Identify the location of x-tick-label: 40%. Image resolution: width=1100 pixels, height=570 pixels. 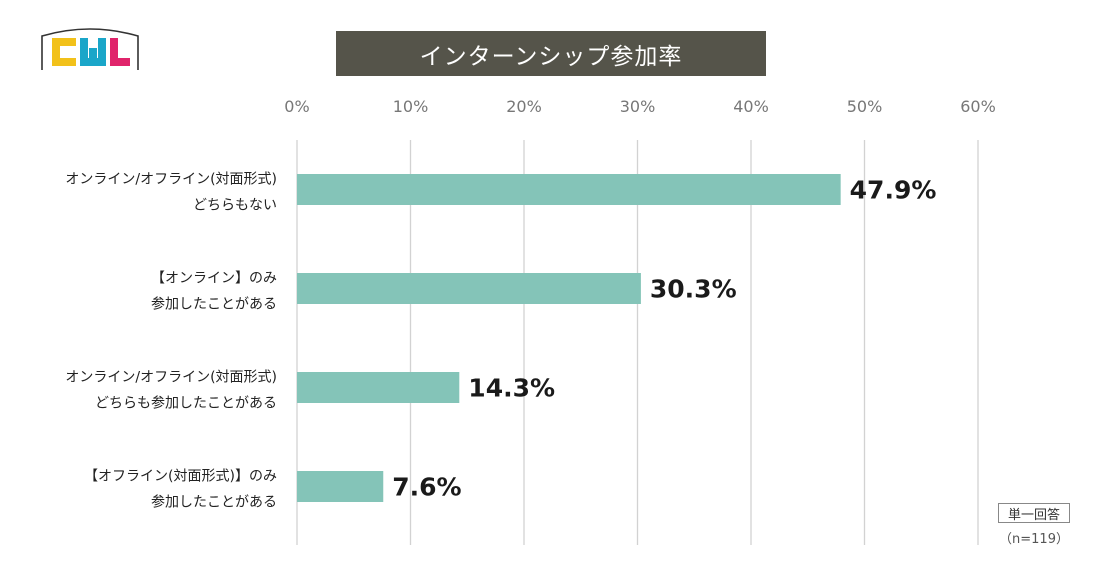
(751, 106).